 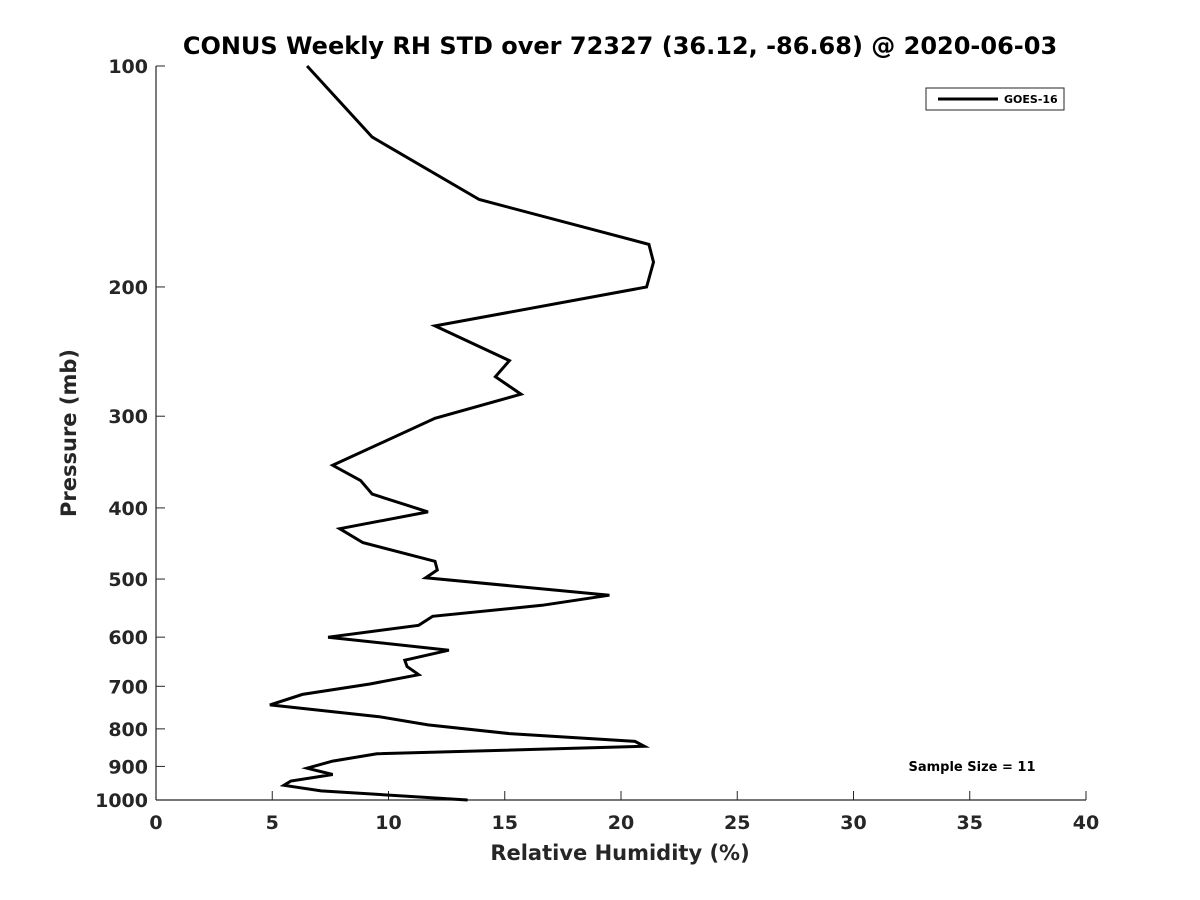 I want to click on x-tick-label: 5, so click(x=272, y=823).